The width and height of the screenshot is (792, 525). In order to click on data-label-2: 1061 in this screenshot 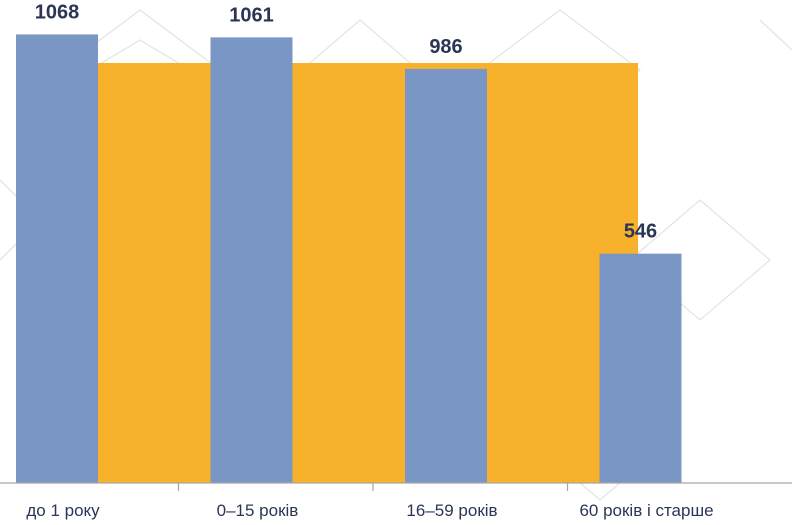, I will do `click(251, 15)`.